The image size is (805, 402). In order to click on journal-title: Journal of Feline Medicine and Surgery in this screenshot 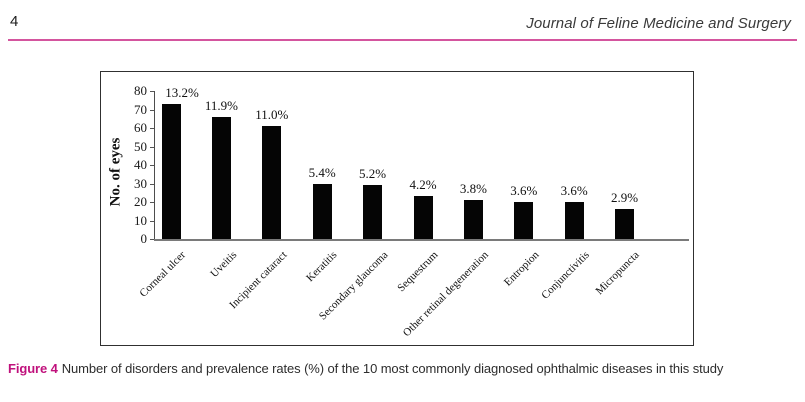, I will do `click(658, 23)`.